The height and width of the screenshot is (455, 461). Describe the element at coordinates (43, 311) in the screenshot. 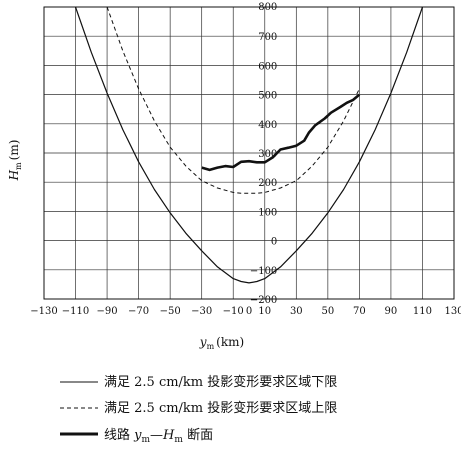

I see `x-tick-label: −130` at that location.